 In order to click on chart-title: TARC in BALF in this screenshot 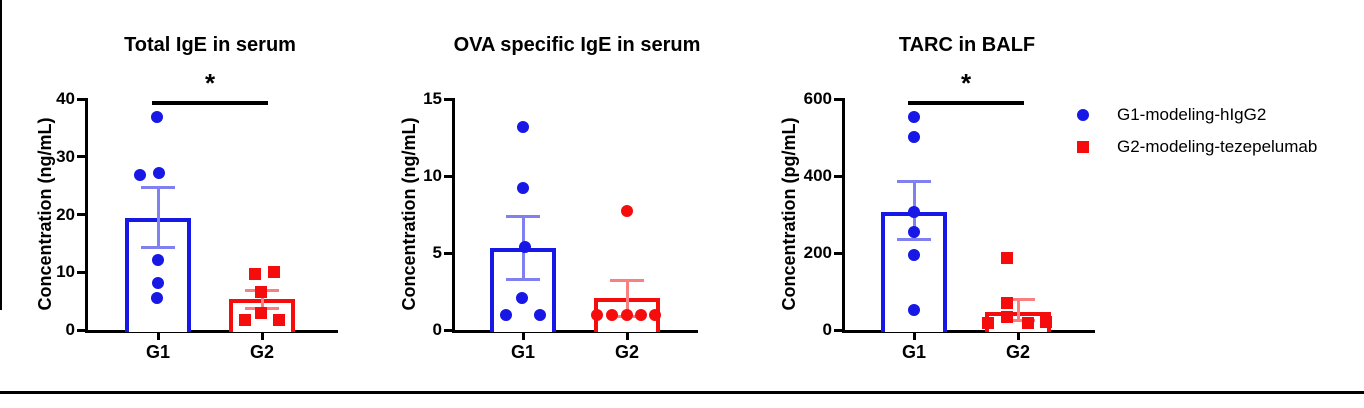, I will do `click(967, 45)`.